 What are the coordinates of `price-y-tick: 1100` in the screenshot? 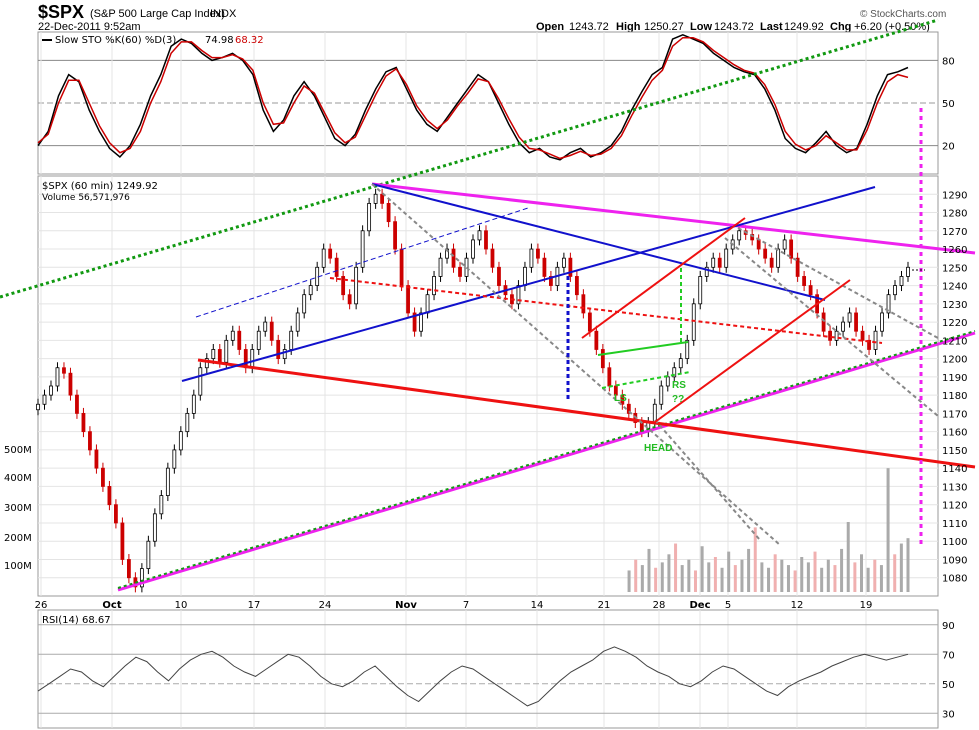 It's located at (954, 542).